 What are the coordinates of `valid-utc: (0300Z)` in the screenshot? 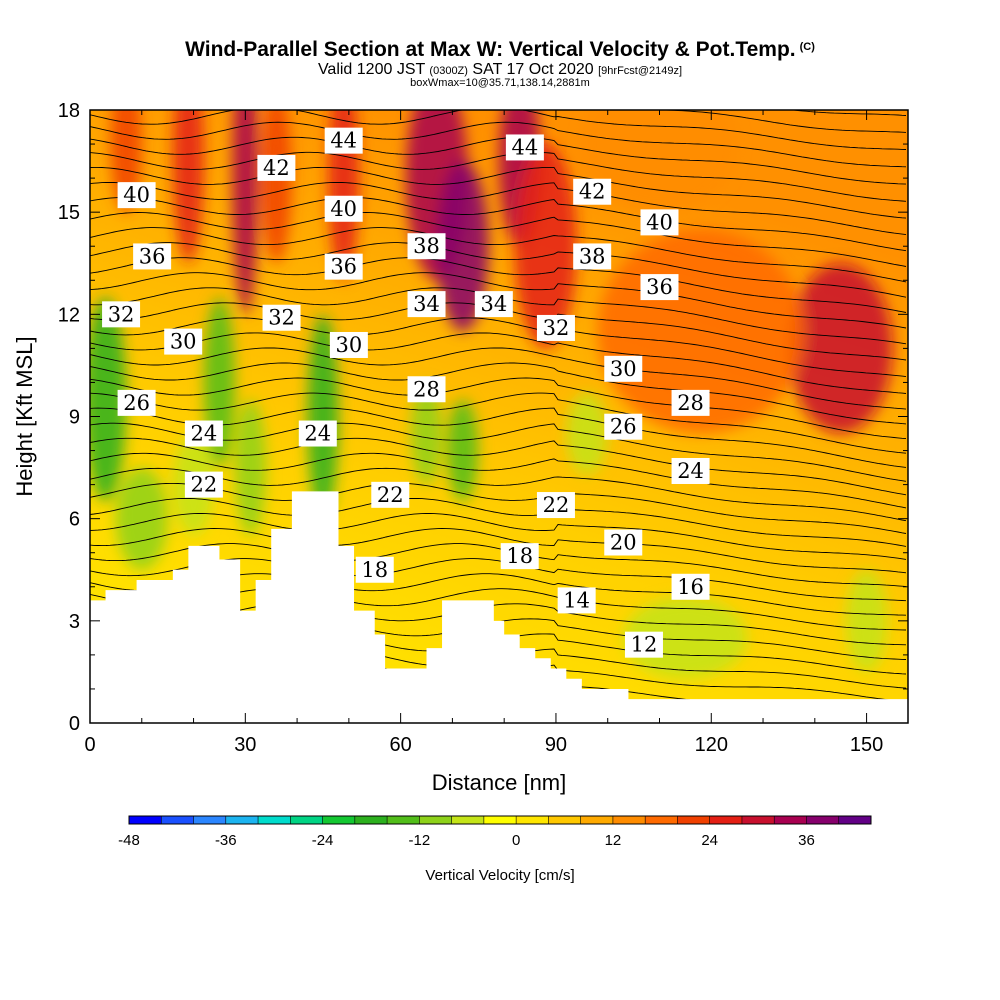 It's located at (448, 71).